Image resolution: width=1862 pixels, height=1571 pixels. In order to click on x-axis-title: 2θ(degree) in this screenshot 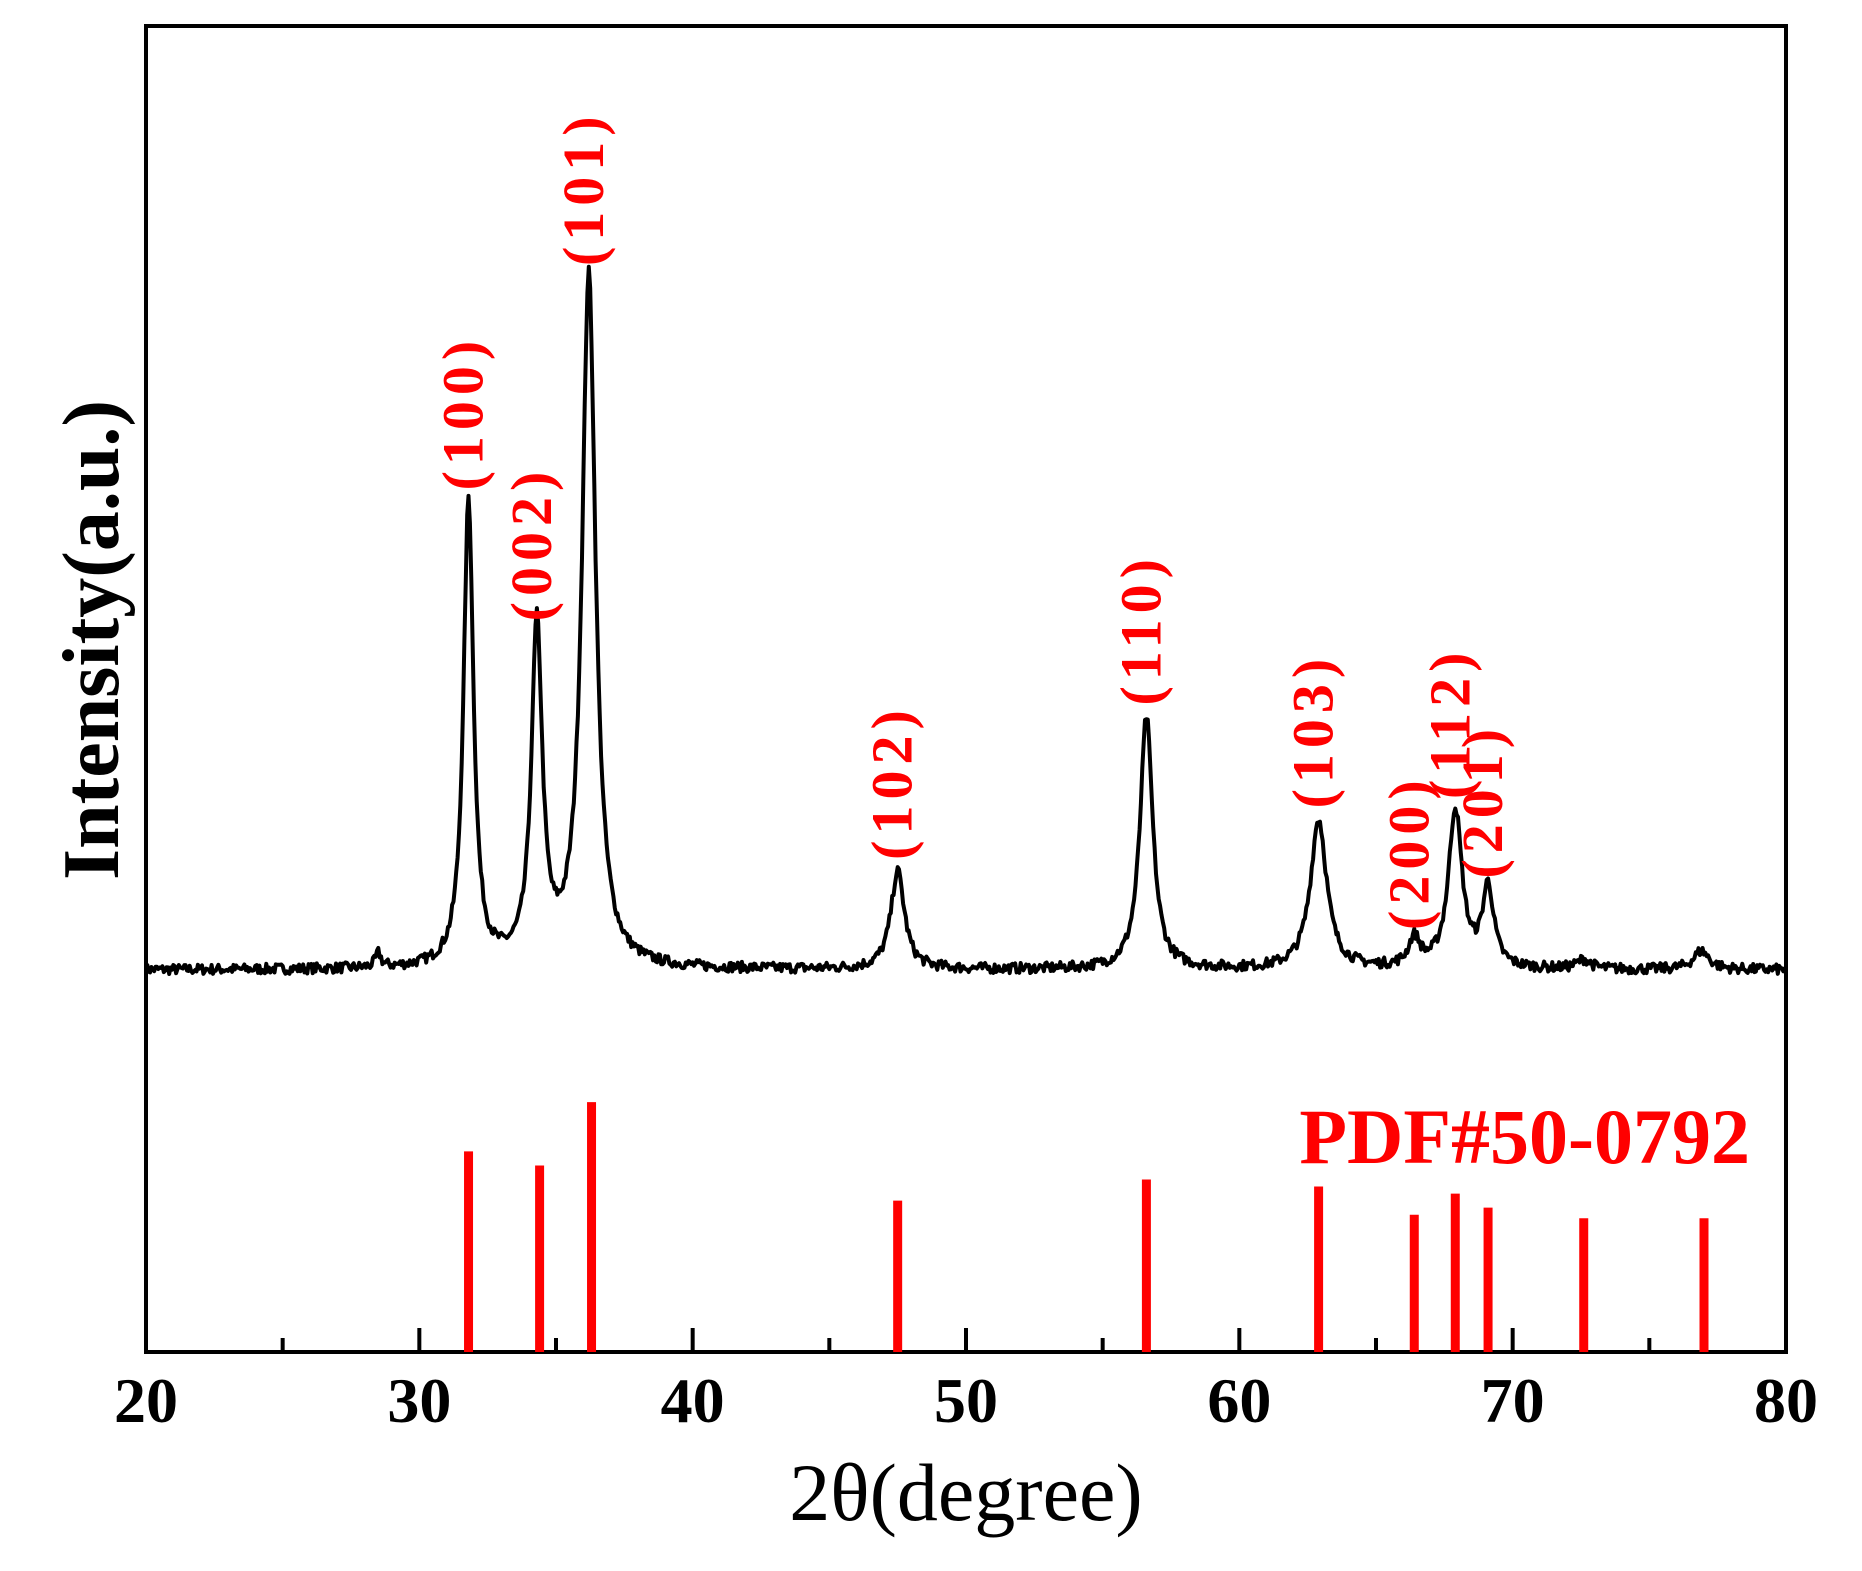, I will do `click(965, 1492)`.